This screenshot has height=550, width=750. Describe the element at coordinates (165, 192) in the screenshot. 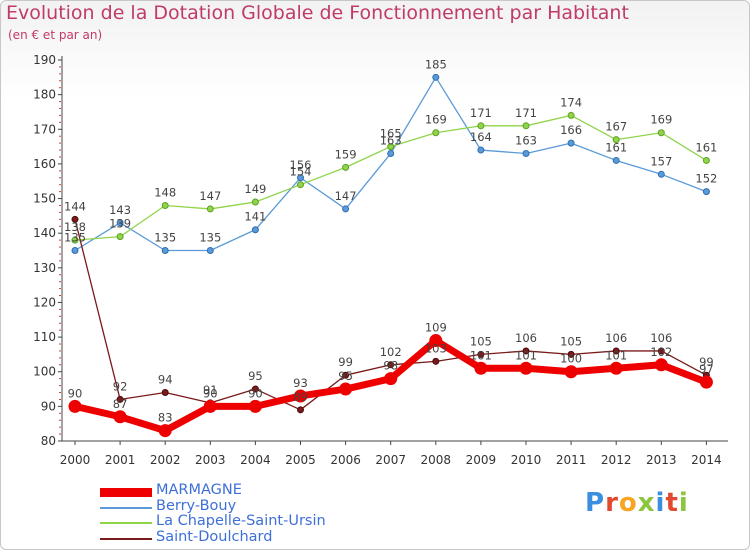

I see `data-label: 148` at that location.